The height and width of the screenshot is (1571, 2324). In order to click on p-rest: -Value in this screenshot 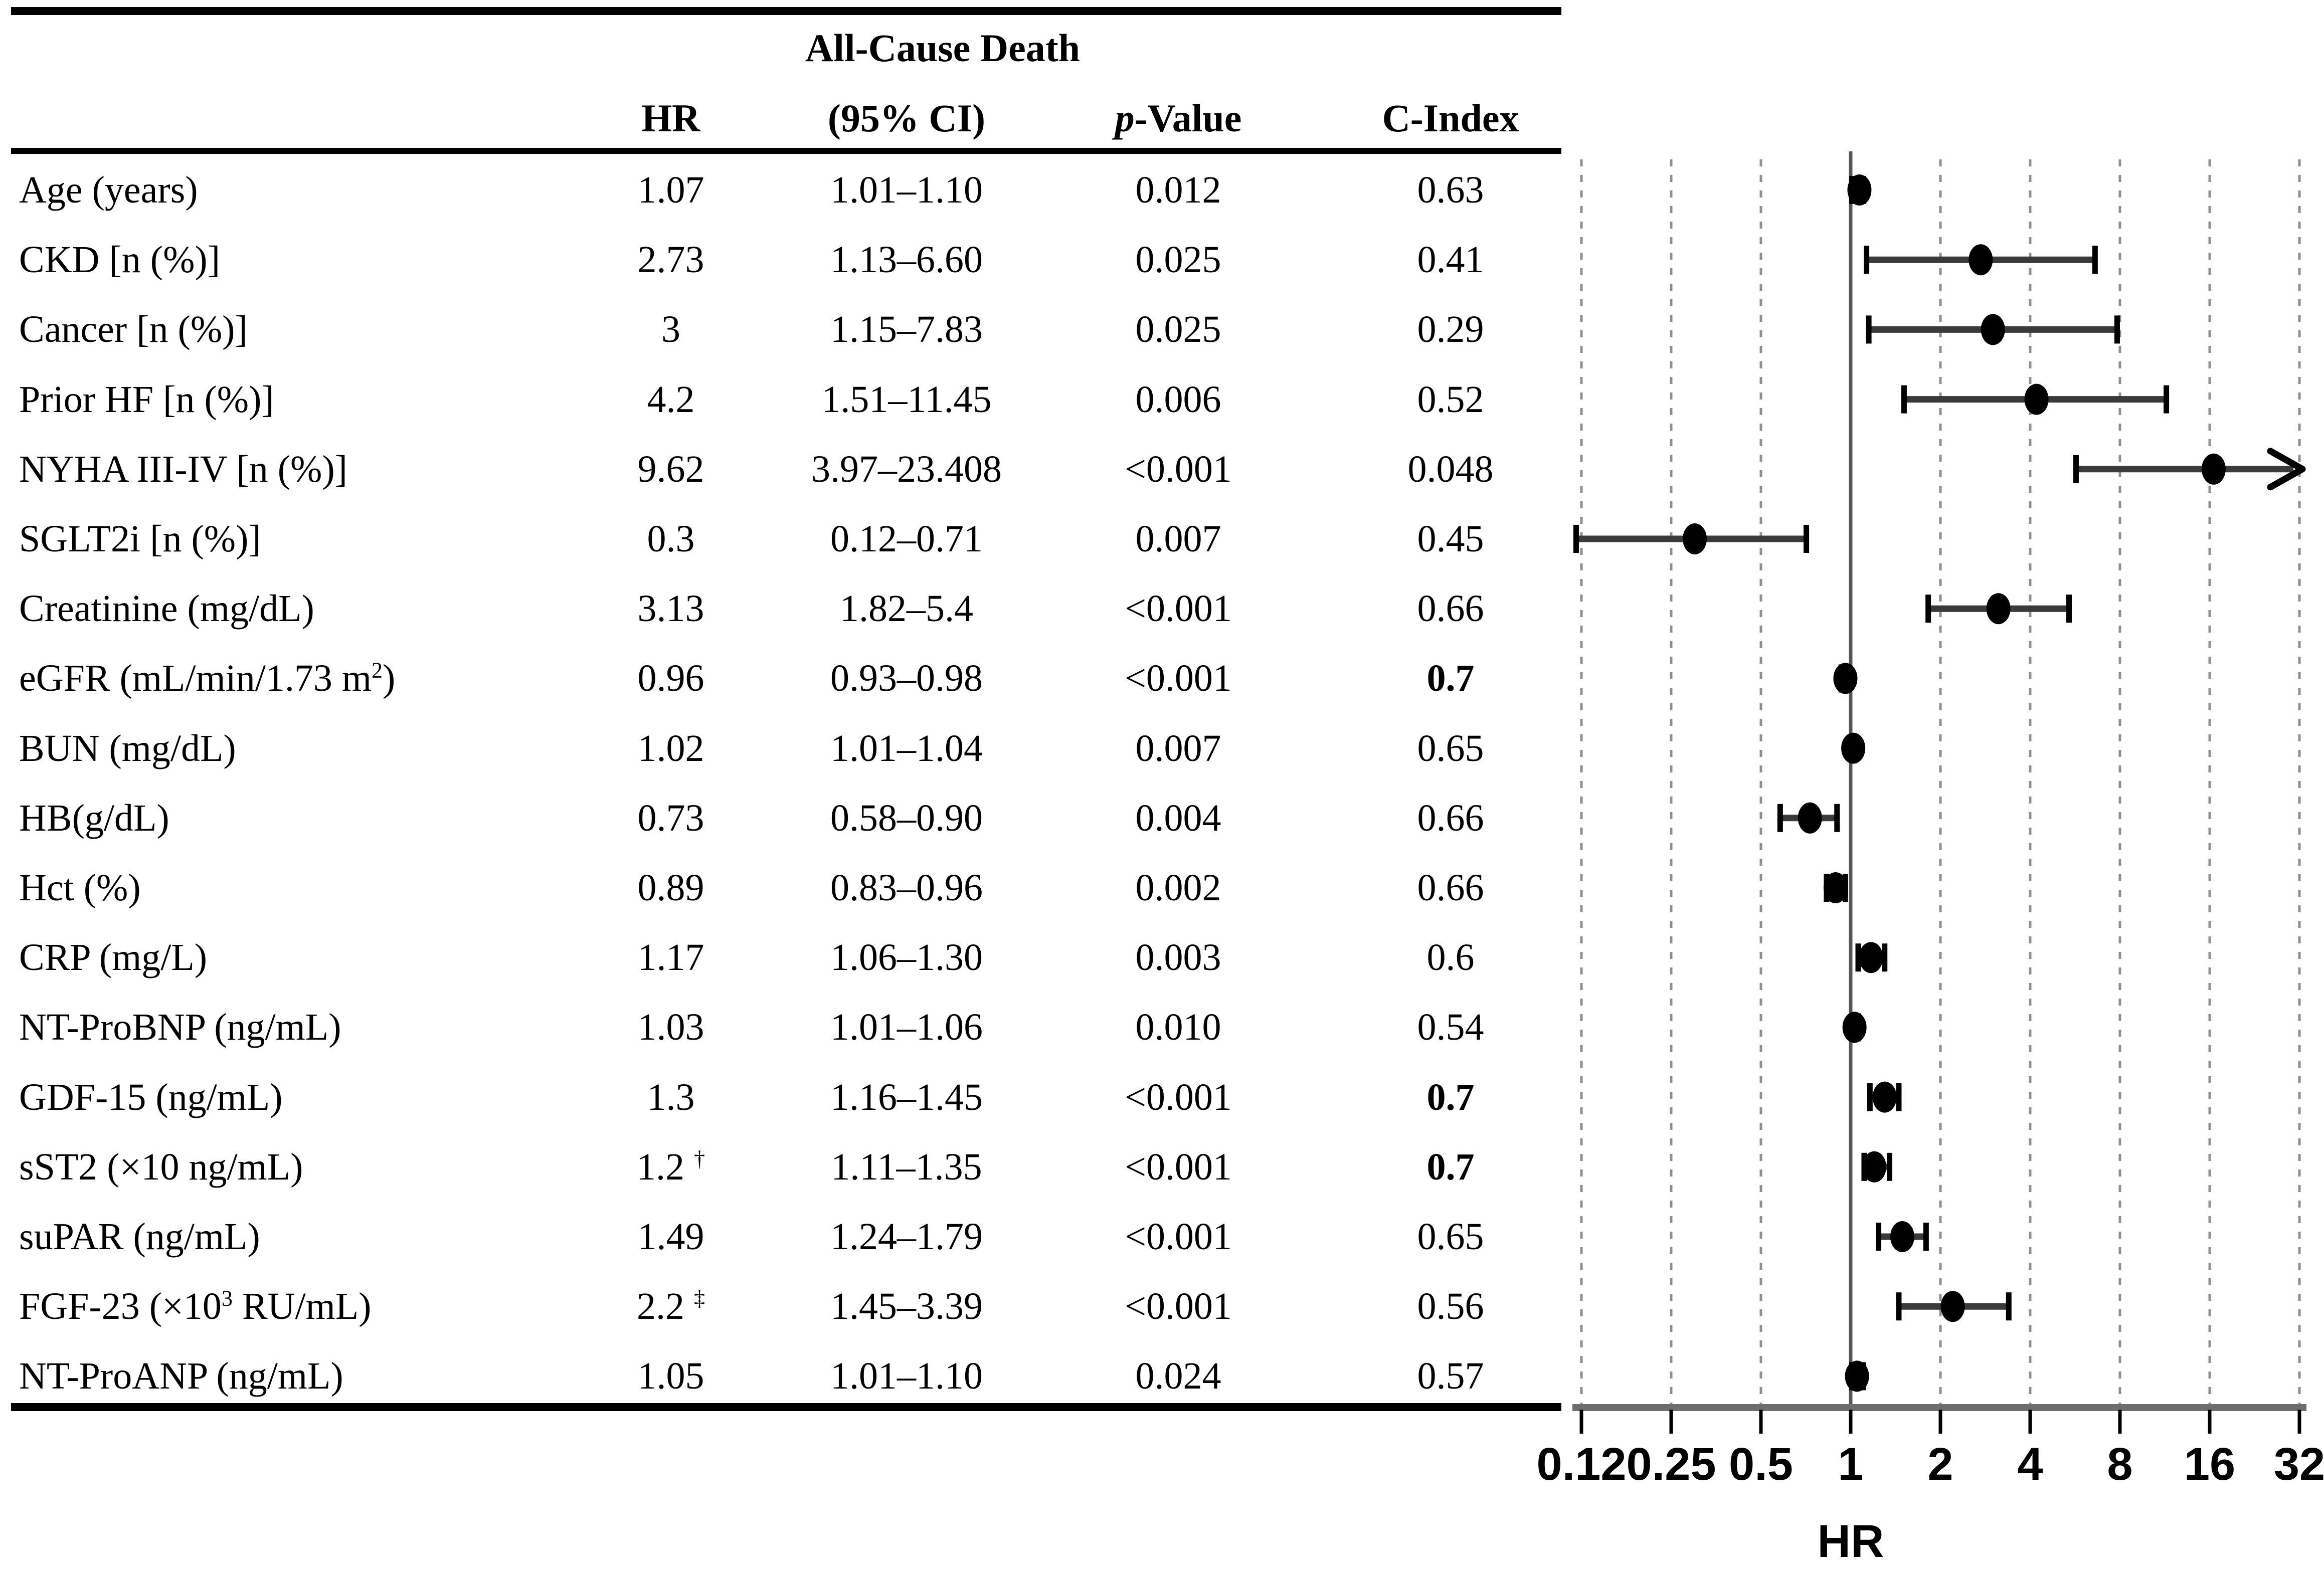, I will do `click(1188, 118)`.